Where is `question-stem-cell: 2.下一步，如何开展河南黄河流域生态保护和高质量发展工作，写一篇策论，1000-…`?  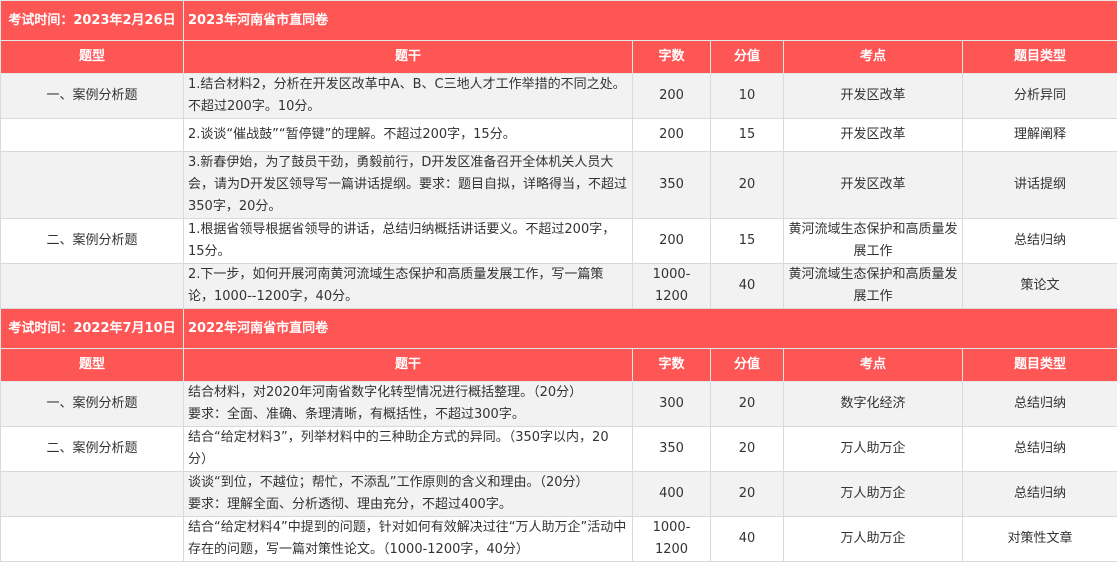 question-stem-cell: 2.下一步，如何开展河南黄河流域生态保护和高质量发展工作，写一篇策论，1000-… is located at coordinates (408, 286).